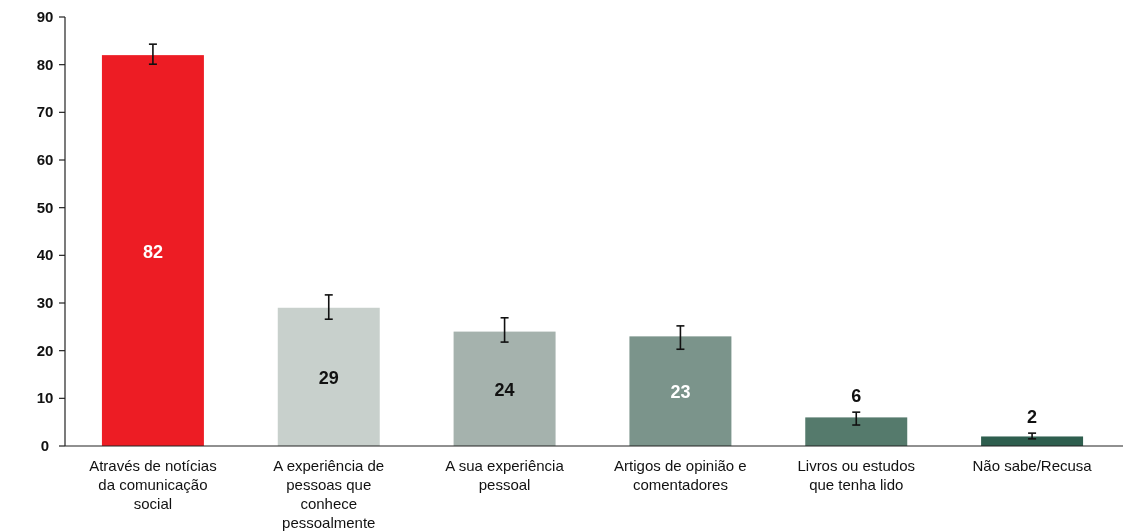  I want to click on y-tick-label: 80, so click(45, 64).